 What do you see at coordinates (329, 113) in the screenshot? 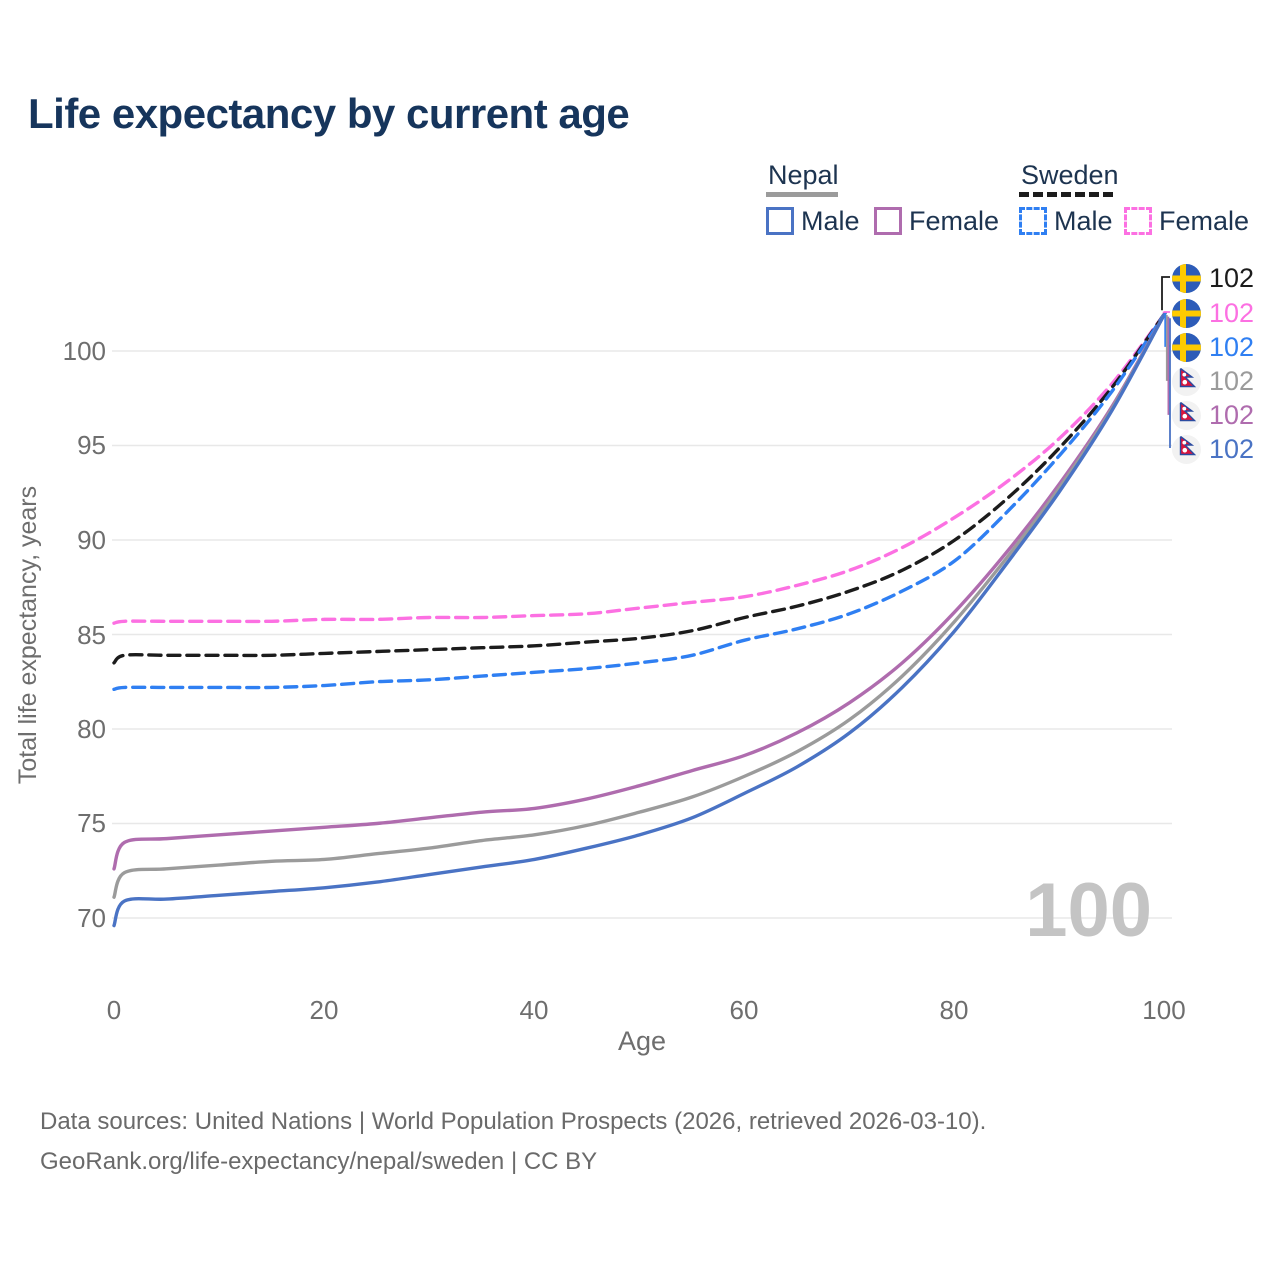
I see `page-title: Life expectancy by current age` at bounding box center [329, 113].